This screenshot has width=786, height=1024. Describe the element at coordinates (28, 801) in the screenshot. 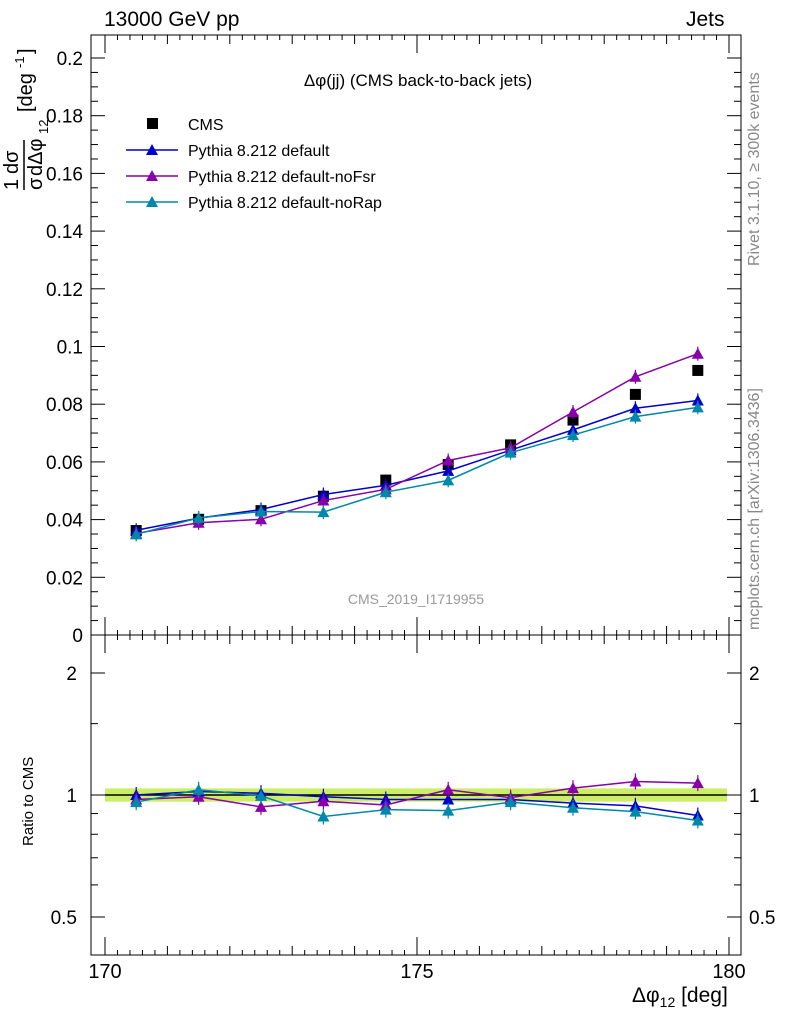

I see `ratio-y-axis-label: Ratio to CMS` at that location.